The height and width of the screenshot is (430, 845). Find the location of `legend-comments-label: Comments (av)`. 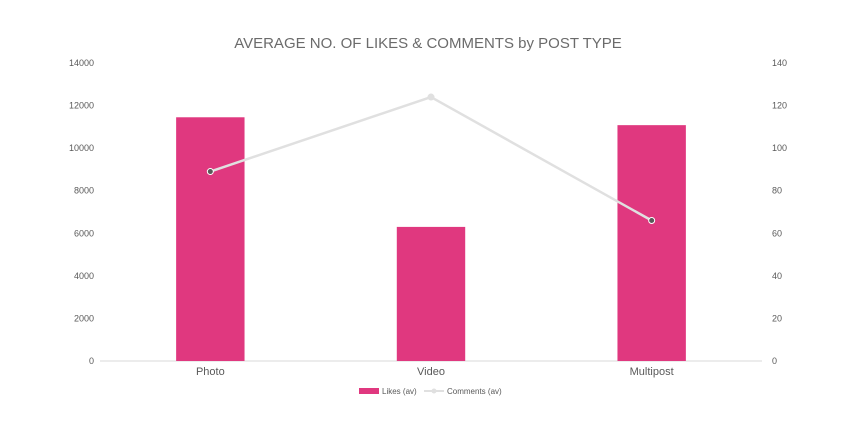

legend-comments-label: Comments (av) is located at coordinates (474, 391).